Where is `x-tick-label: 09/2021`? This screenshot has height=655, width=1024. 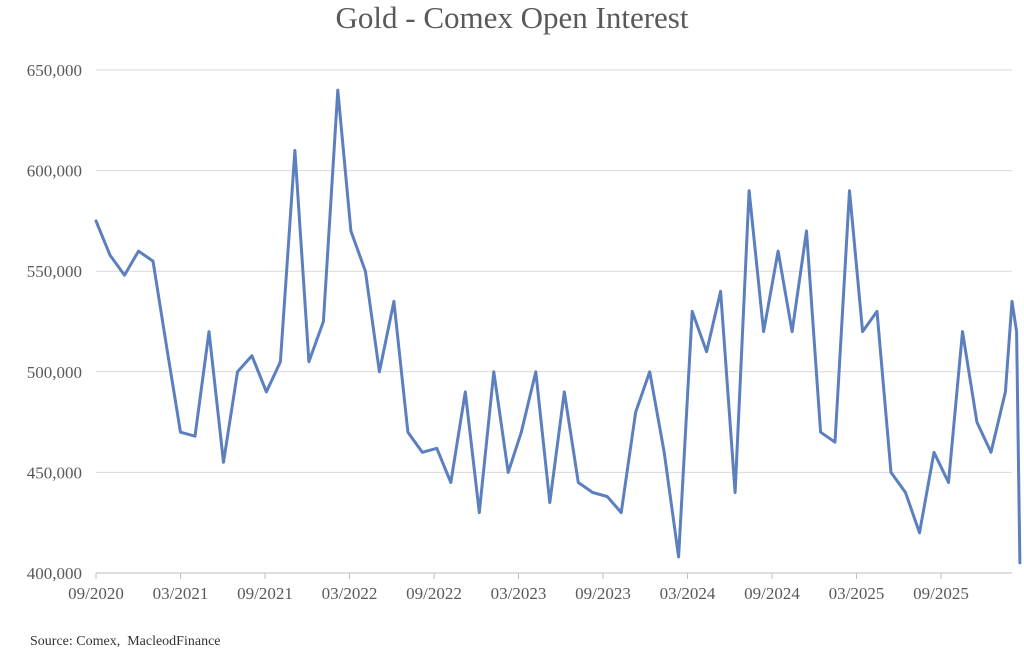
x-tick-label: 09/2021 is located at coordinates (265, 593).